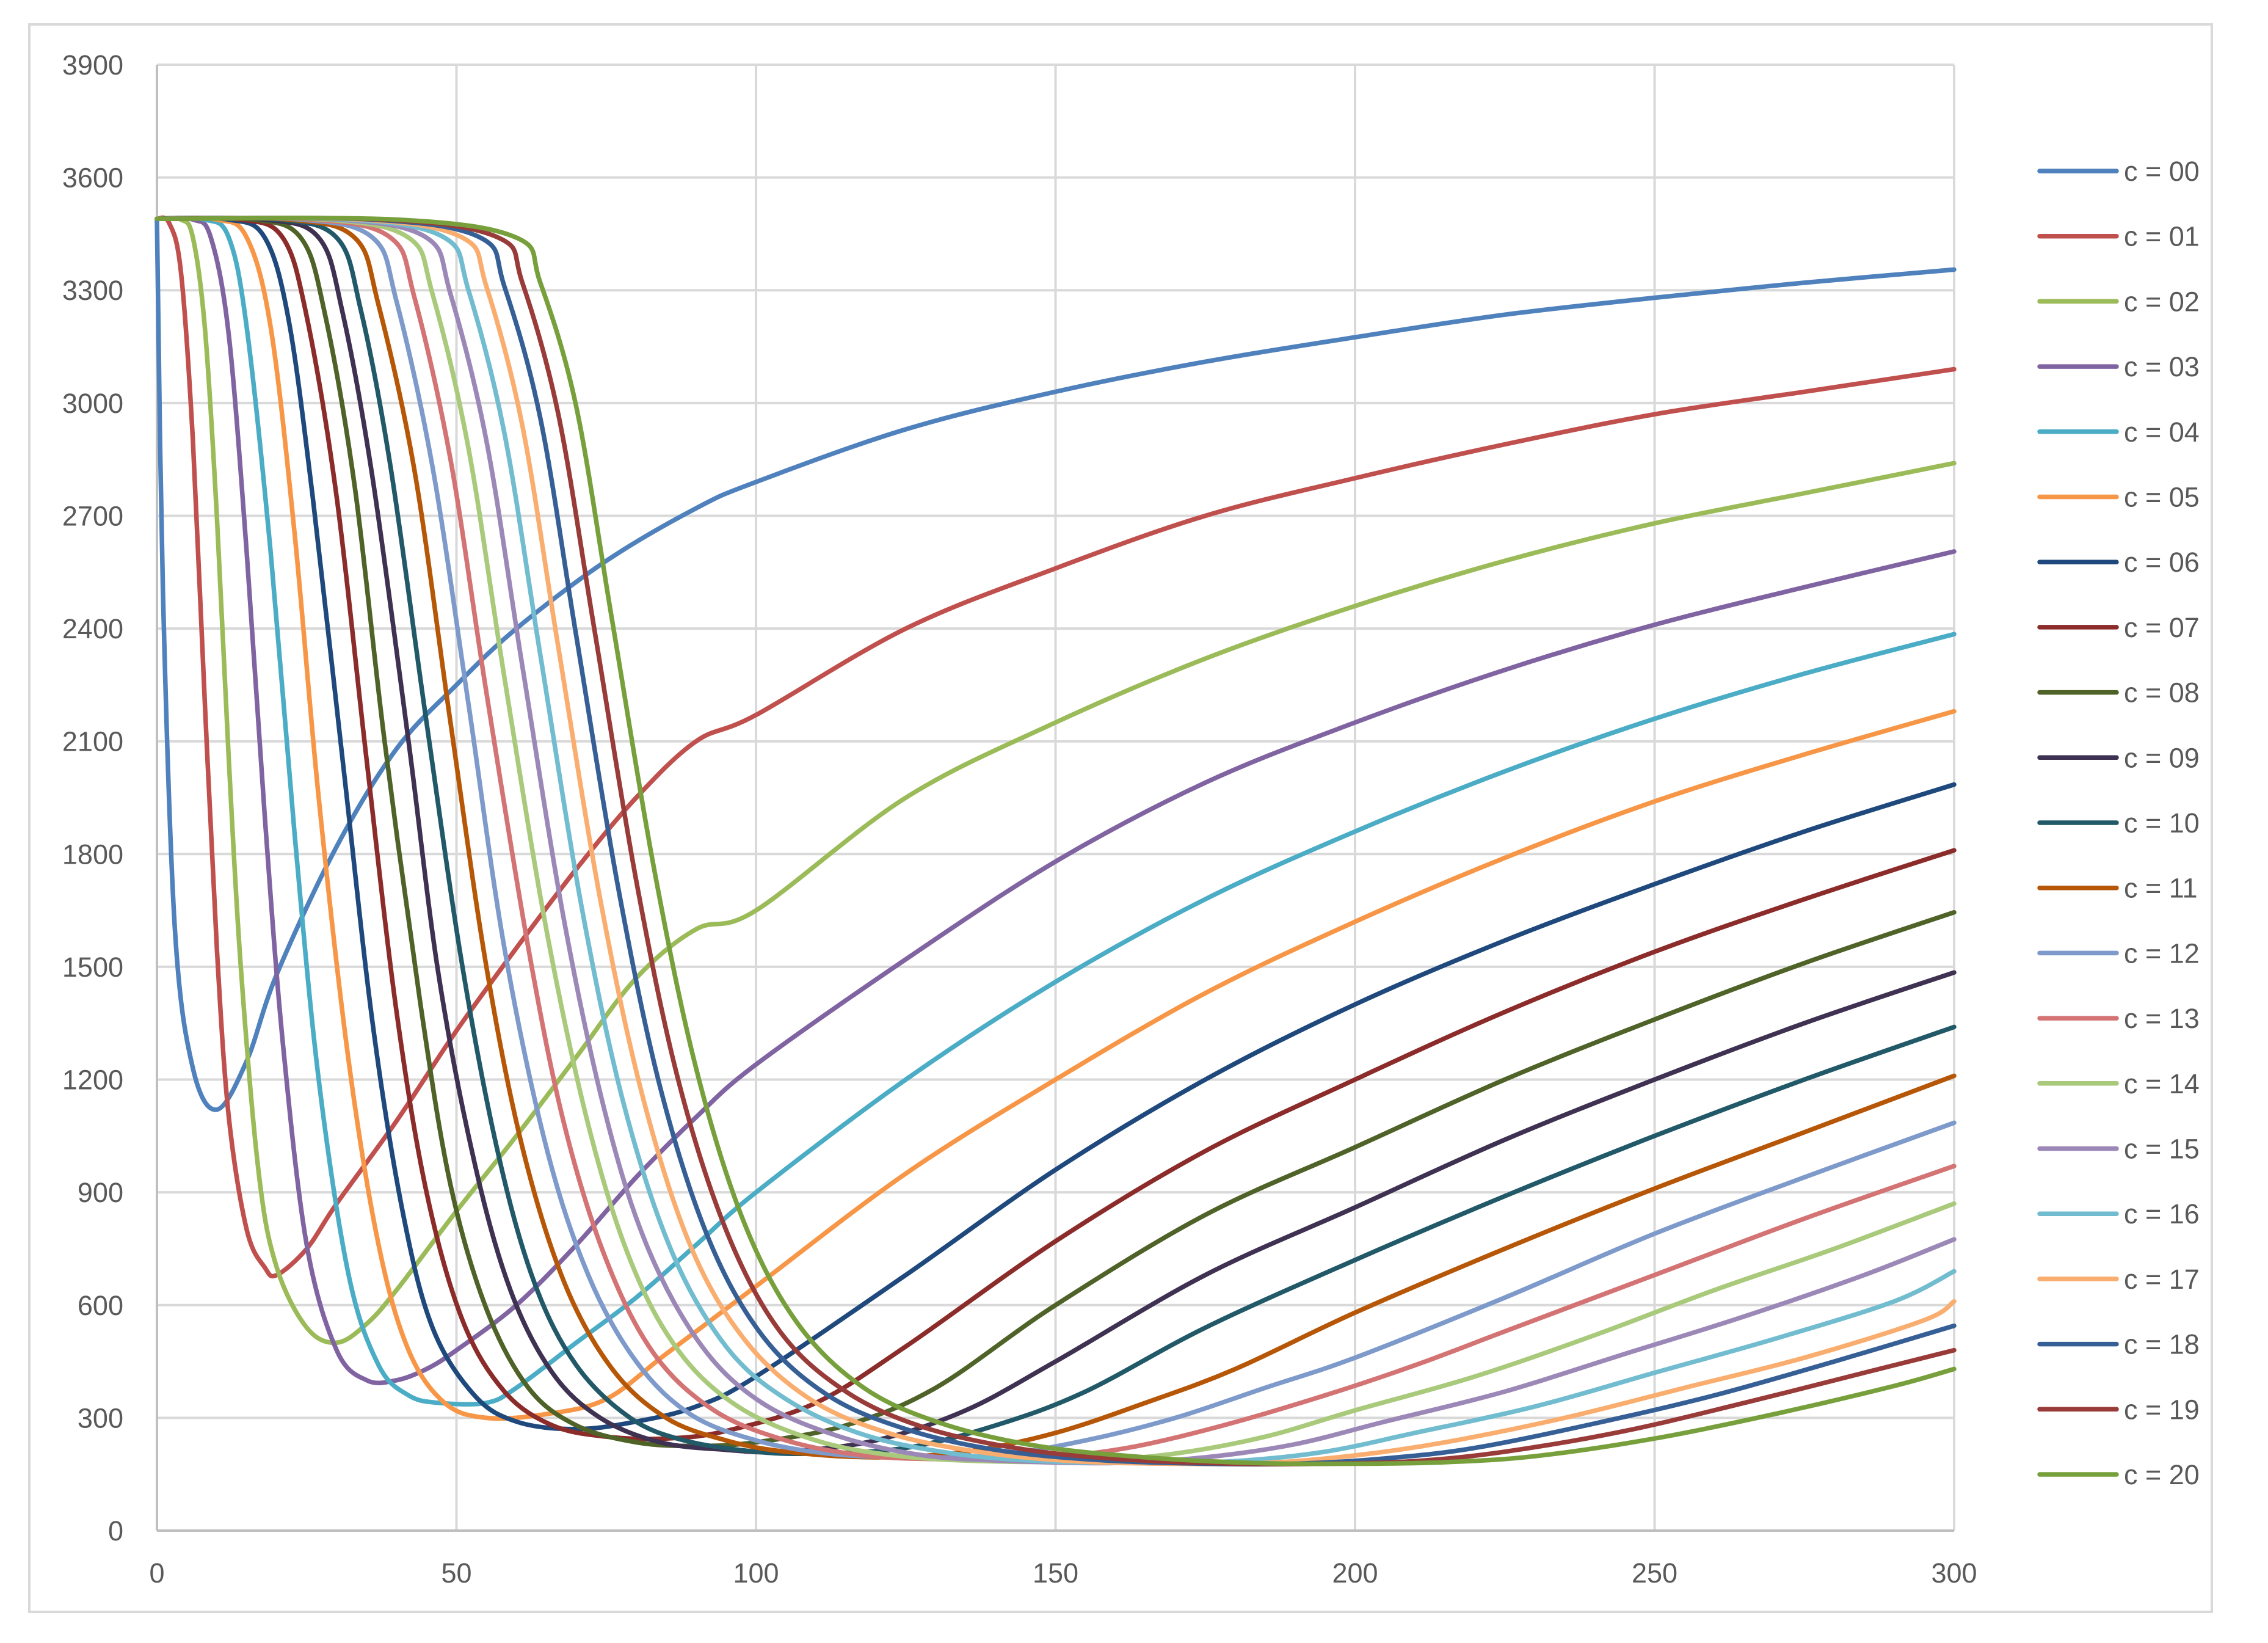 This screenshot has height=1643, width=2268. What do you see at coordinates (2162, 562) in the screenshot?
I see `legend-label: c = 06` at bounding box center [2162, 562].